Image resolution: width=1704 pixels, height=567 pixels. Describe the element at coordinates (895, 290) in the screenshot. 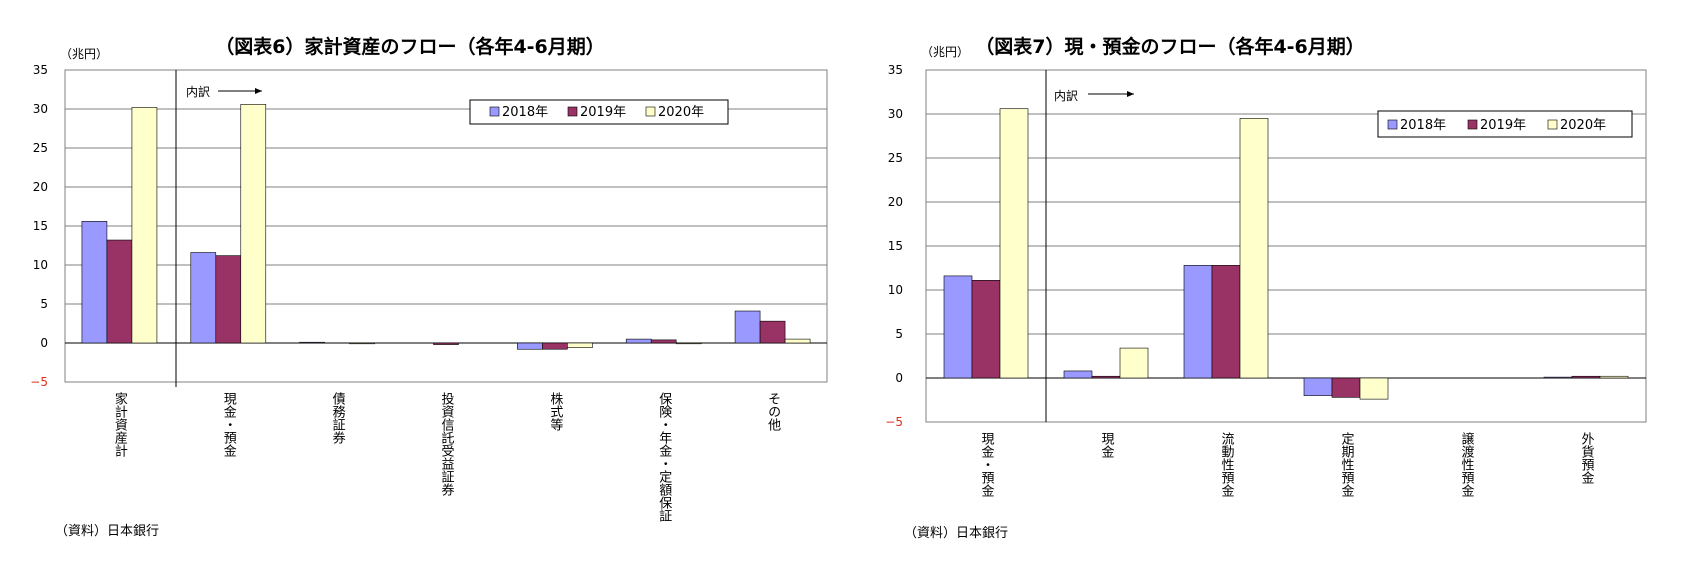

I see `chart-7-tick-label: 10` at that location.